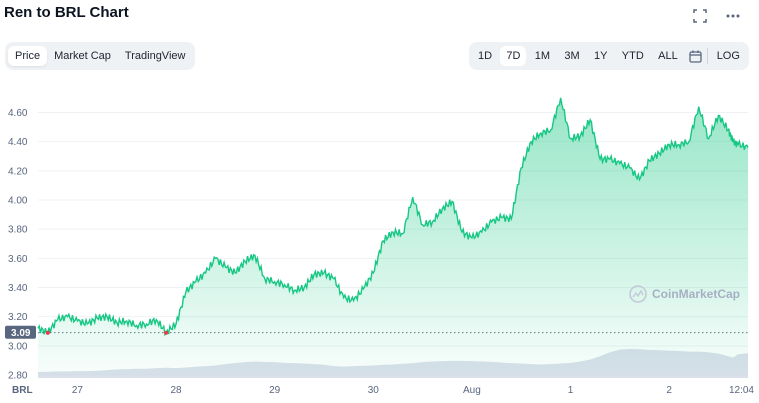  Describe the element at coordinates (513, 56) in the screenshot. I see `range-7d: 7D` at that location.